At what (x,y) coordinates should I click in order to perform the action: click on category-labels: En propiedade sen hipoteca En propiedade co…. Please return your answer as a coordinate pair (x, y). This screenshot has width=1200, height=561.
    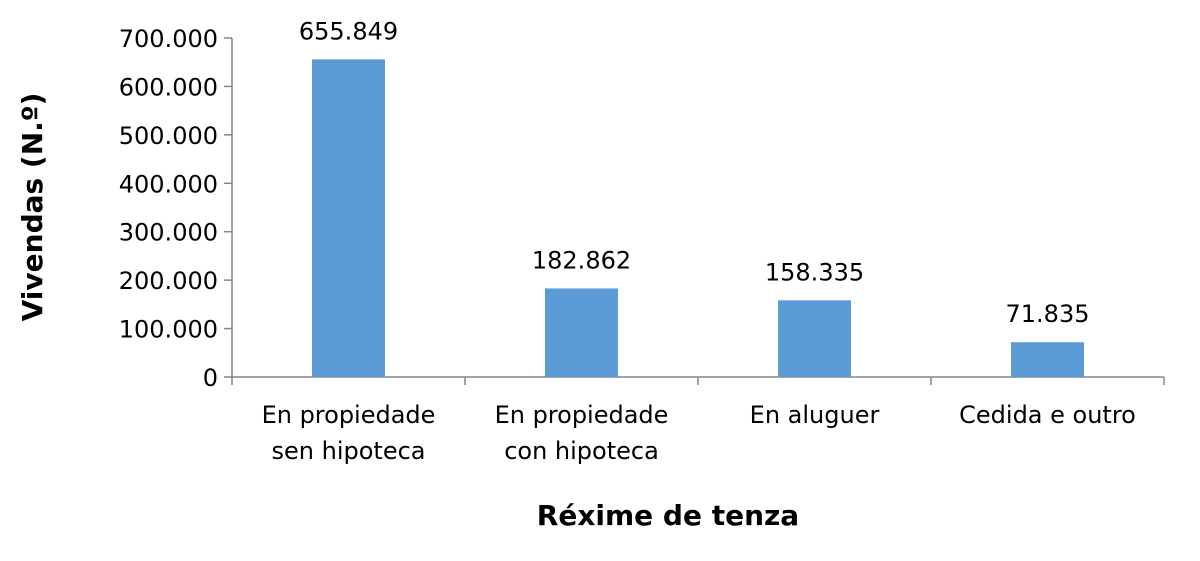
    Looking at the image, I should click on (699, 433).